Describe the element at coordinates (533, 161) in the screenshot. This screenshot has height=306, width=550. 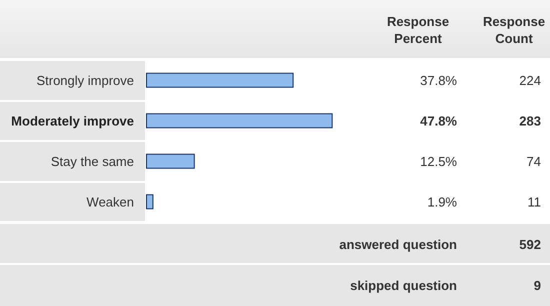
I see `text: 74` at that location.